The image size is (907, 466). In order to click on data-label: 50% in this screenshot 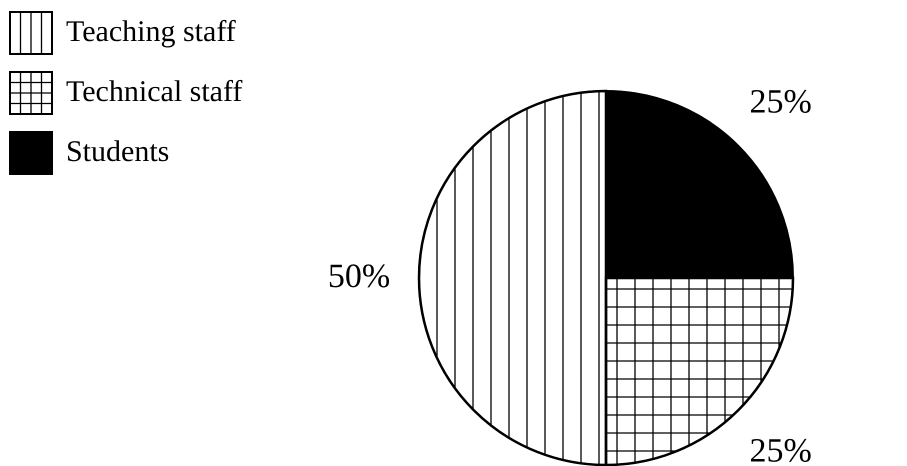, I will do `click(359, 276)`.